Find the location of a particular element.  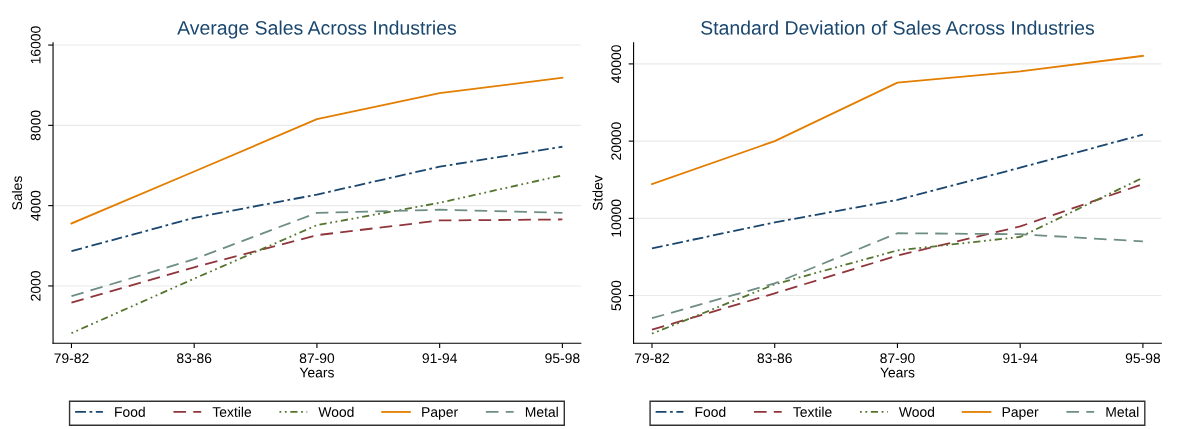

y-tick-label: 5000 is located at coordinates (616, 295).